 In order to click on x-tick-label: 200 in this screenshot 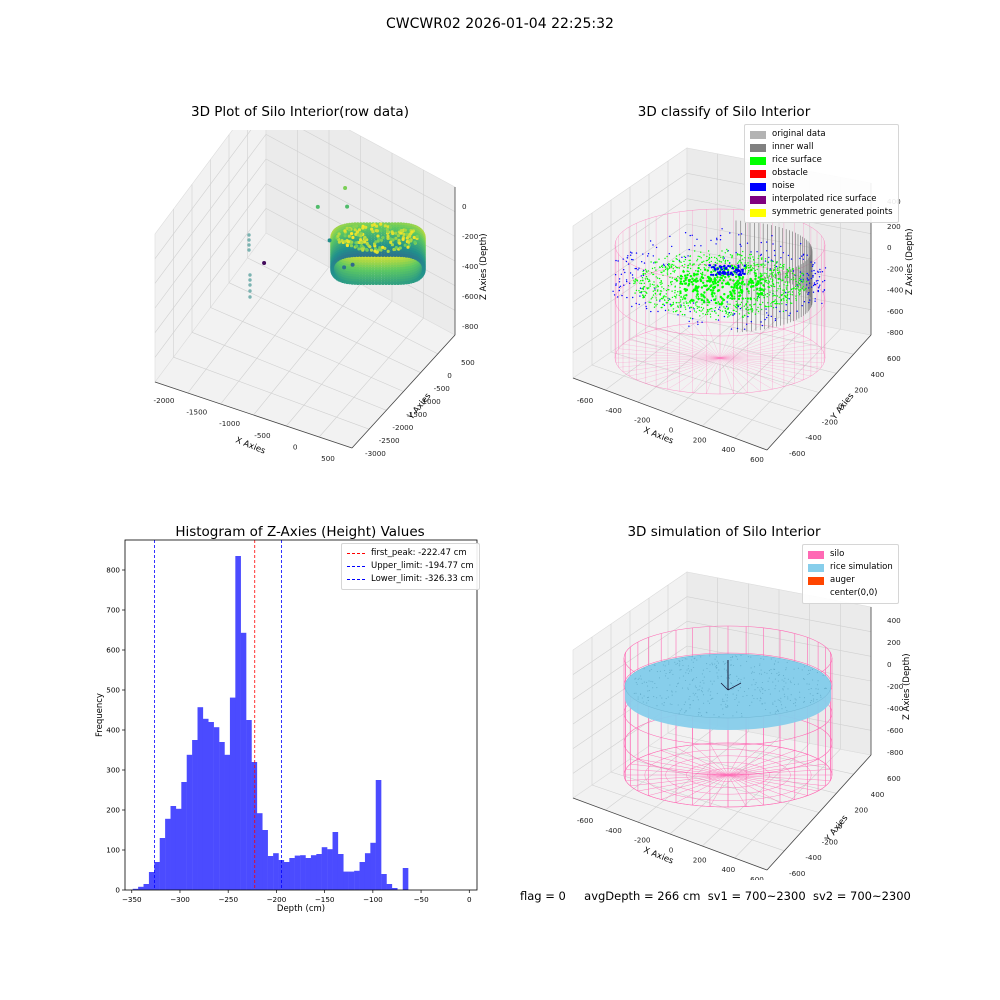, I will do `click(700, 439)`.